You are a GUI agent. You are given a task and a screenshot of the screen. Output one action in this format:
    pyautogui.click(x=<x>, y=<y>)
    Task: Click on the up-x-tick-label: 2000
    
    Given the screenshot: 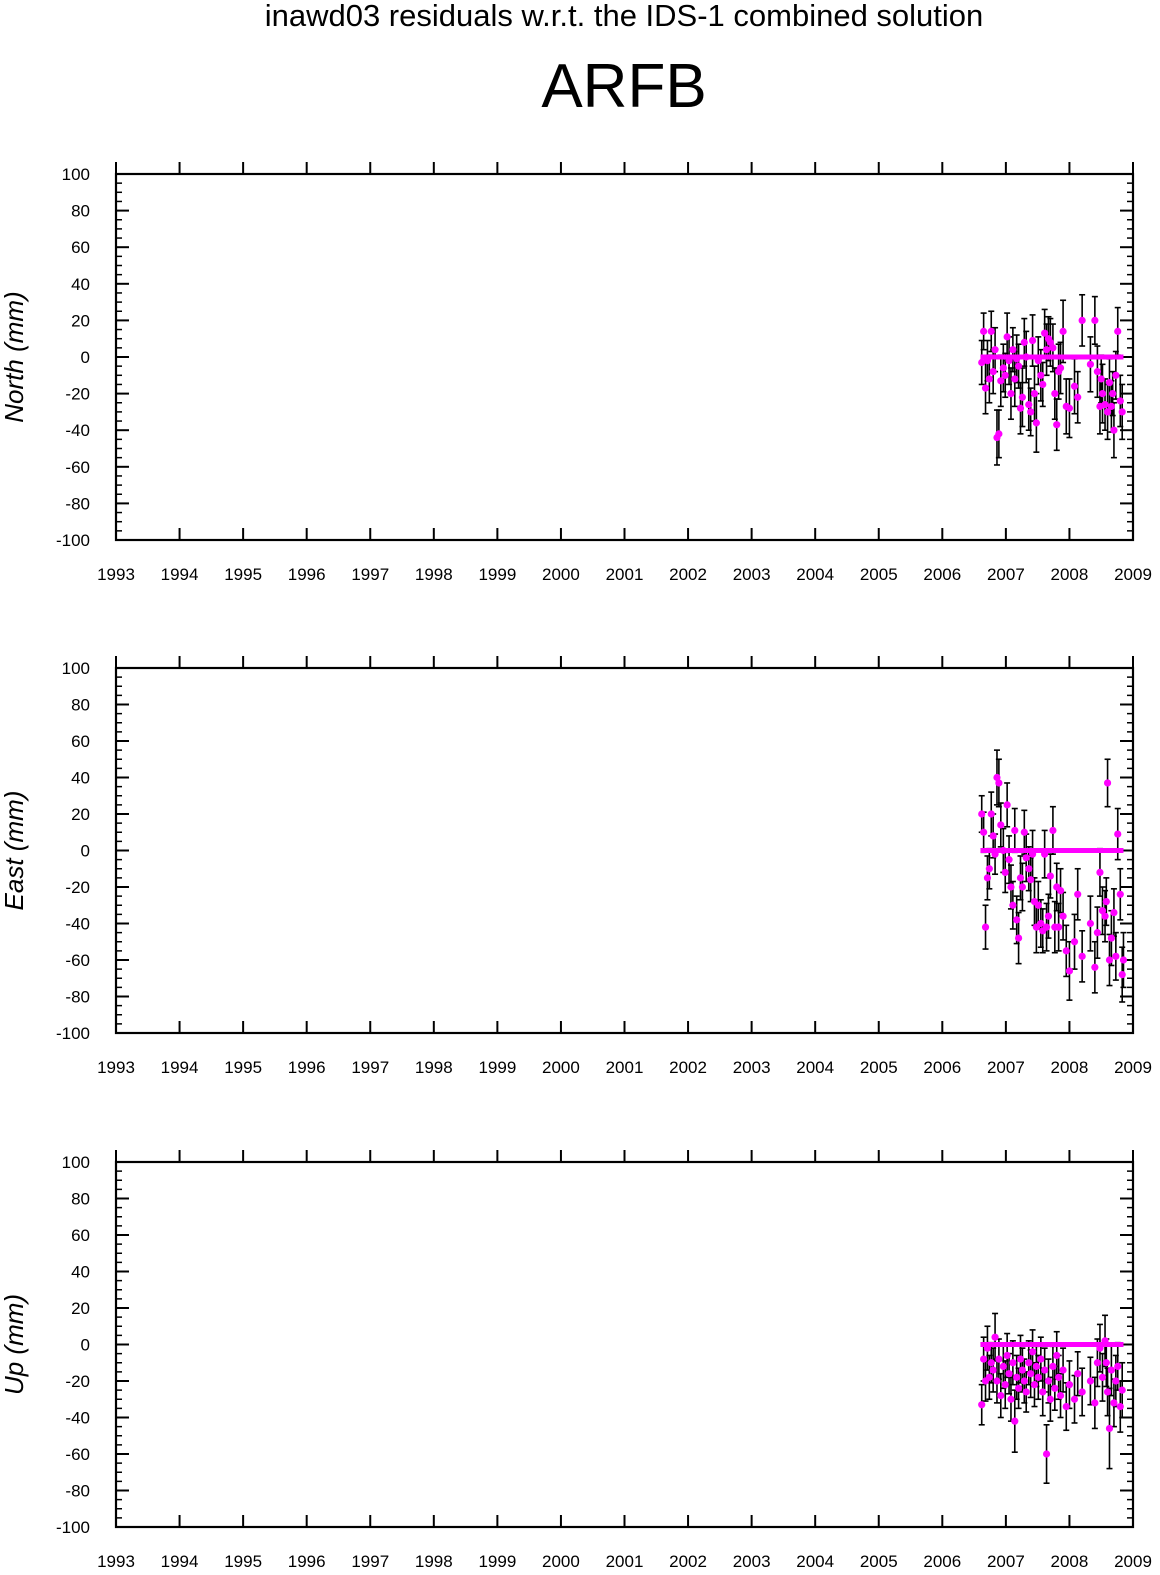 What is the action you would take?
    pyautogui.click(x=561, y=1561)
    